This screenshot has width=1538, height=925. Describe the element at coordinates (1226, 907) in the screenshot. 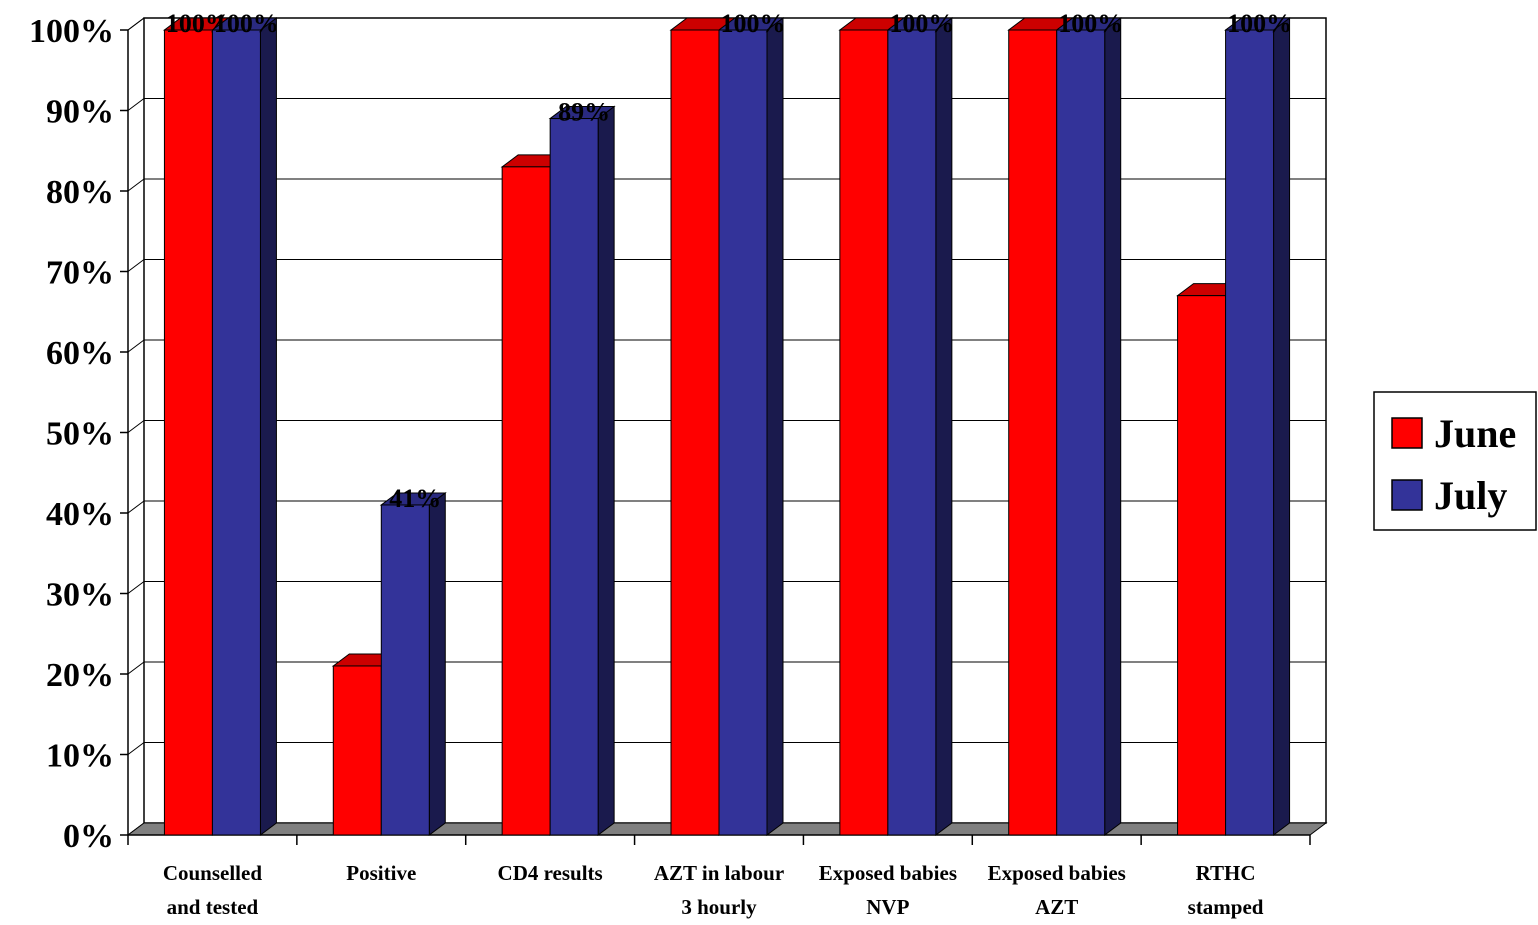

I see `x-tick-label: stamped` at that location.